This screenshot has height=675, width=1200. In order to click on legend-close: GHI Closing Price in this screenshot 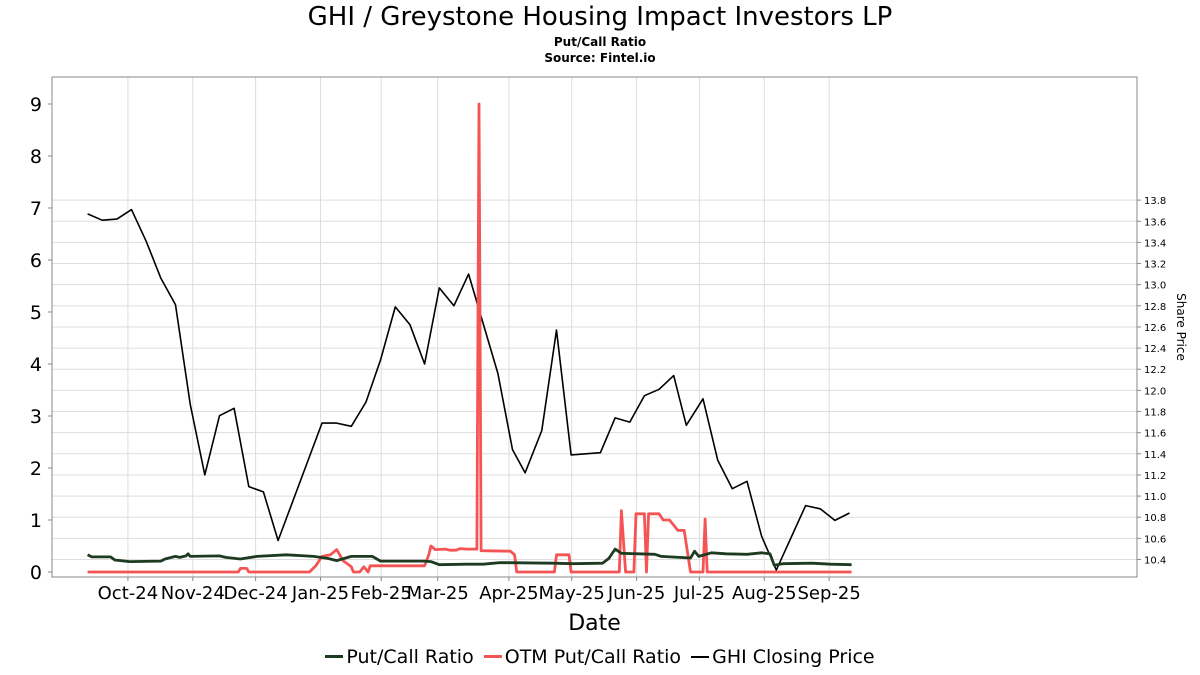, I will do `click(783, 657)`.